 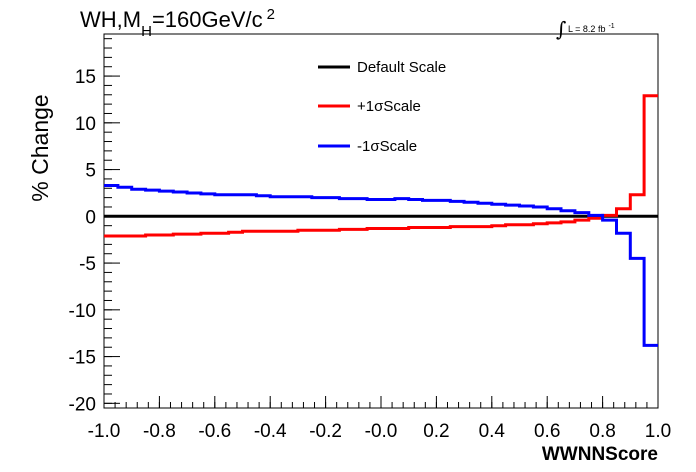 What do you see at coordinates (387, 146) in the screenshot?
I see `legend-label-minus1sigma: -1σScale` at bounding box center [387, 146].